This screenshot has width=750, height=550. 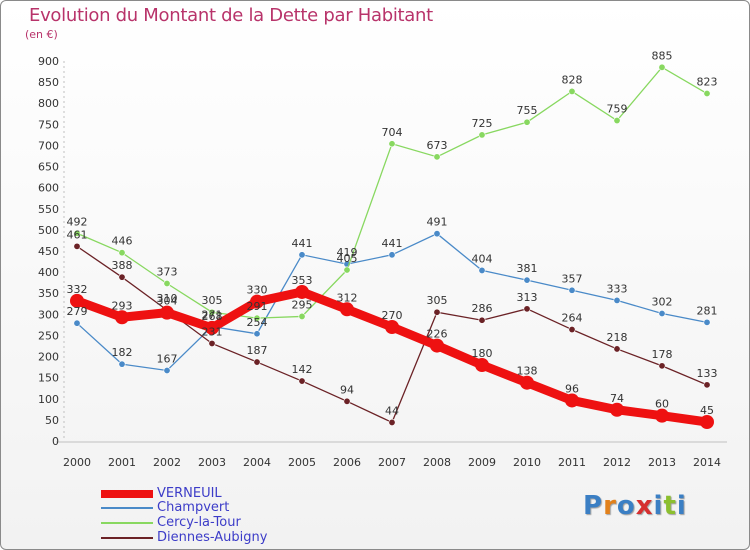 What do you see at coordinates (662, 301) in the screenshot?
I see `data-label-champvert: 302` at bounding box center [662, 301].